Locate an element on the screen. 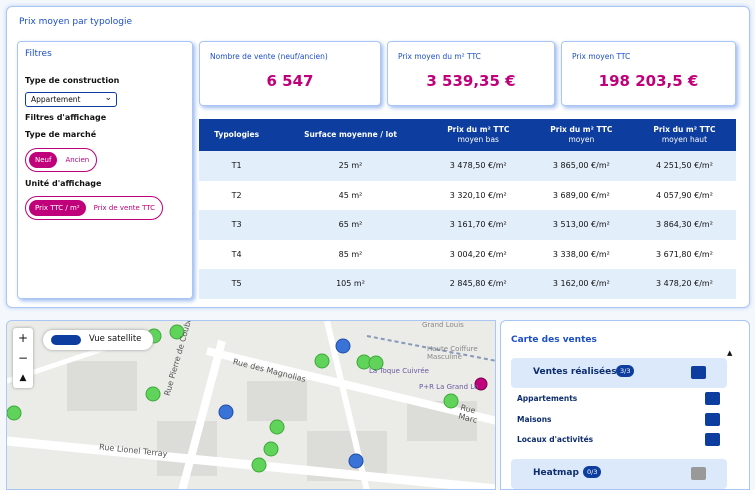 This screenshot has width=755, height=490. zoom-out: − is located at coordinates (23, 358).